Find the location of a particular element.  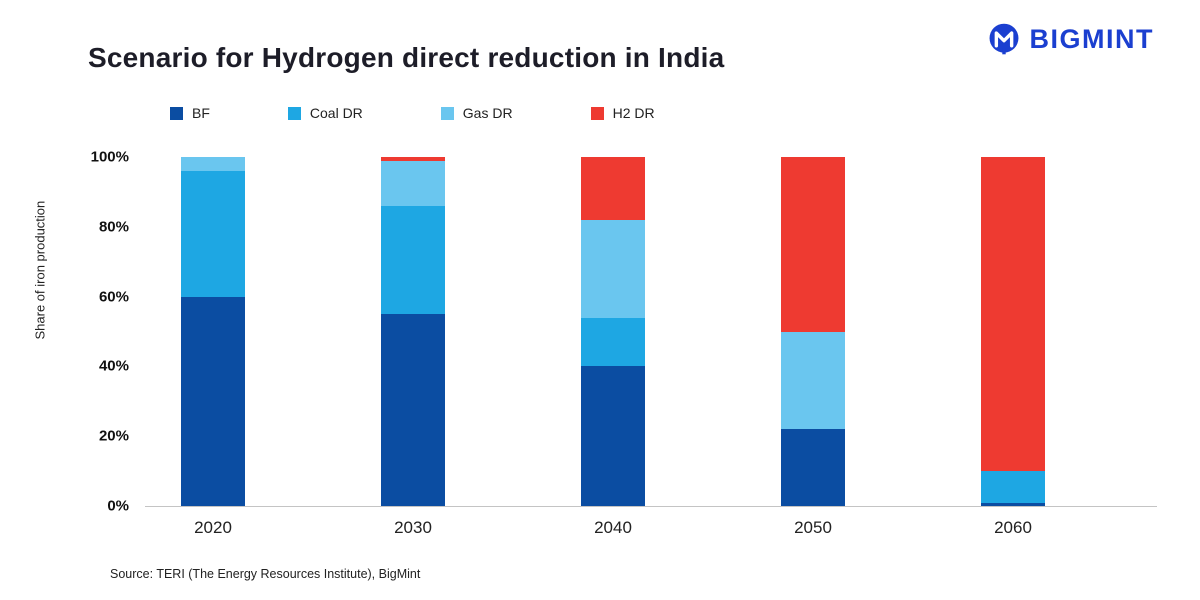

x-axis-label-2060: 2060 is located at coordinates (1013, 527).